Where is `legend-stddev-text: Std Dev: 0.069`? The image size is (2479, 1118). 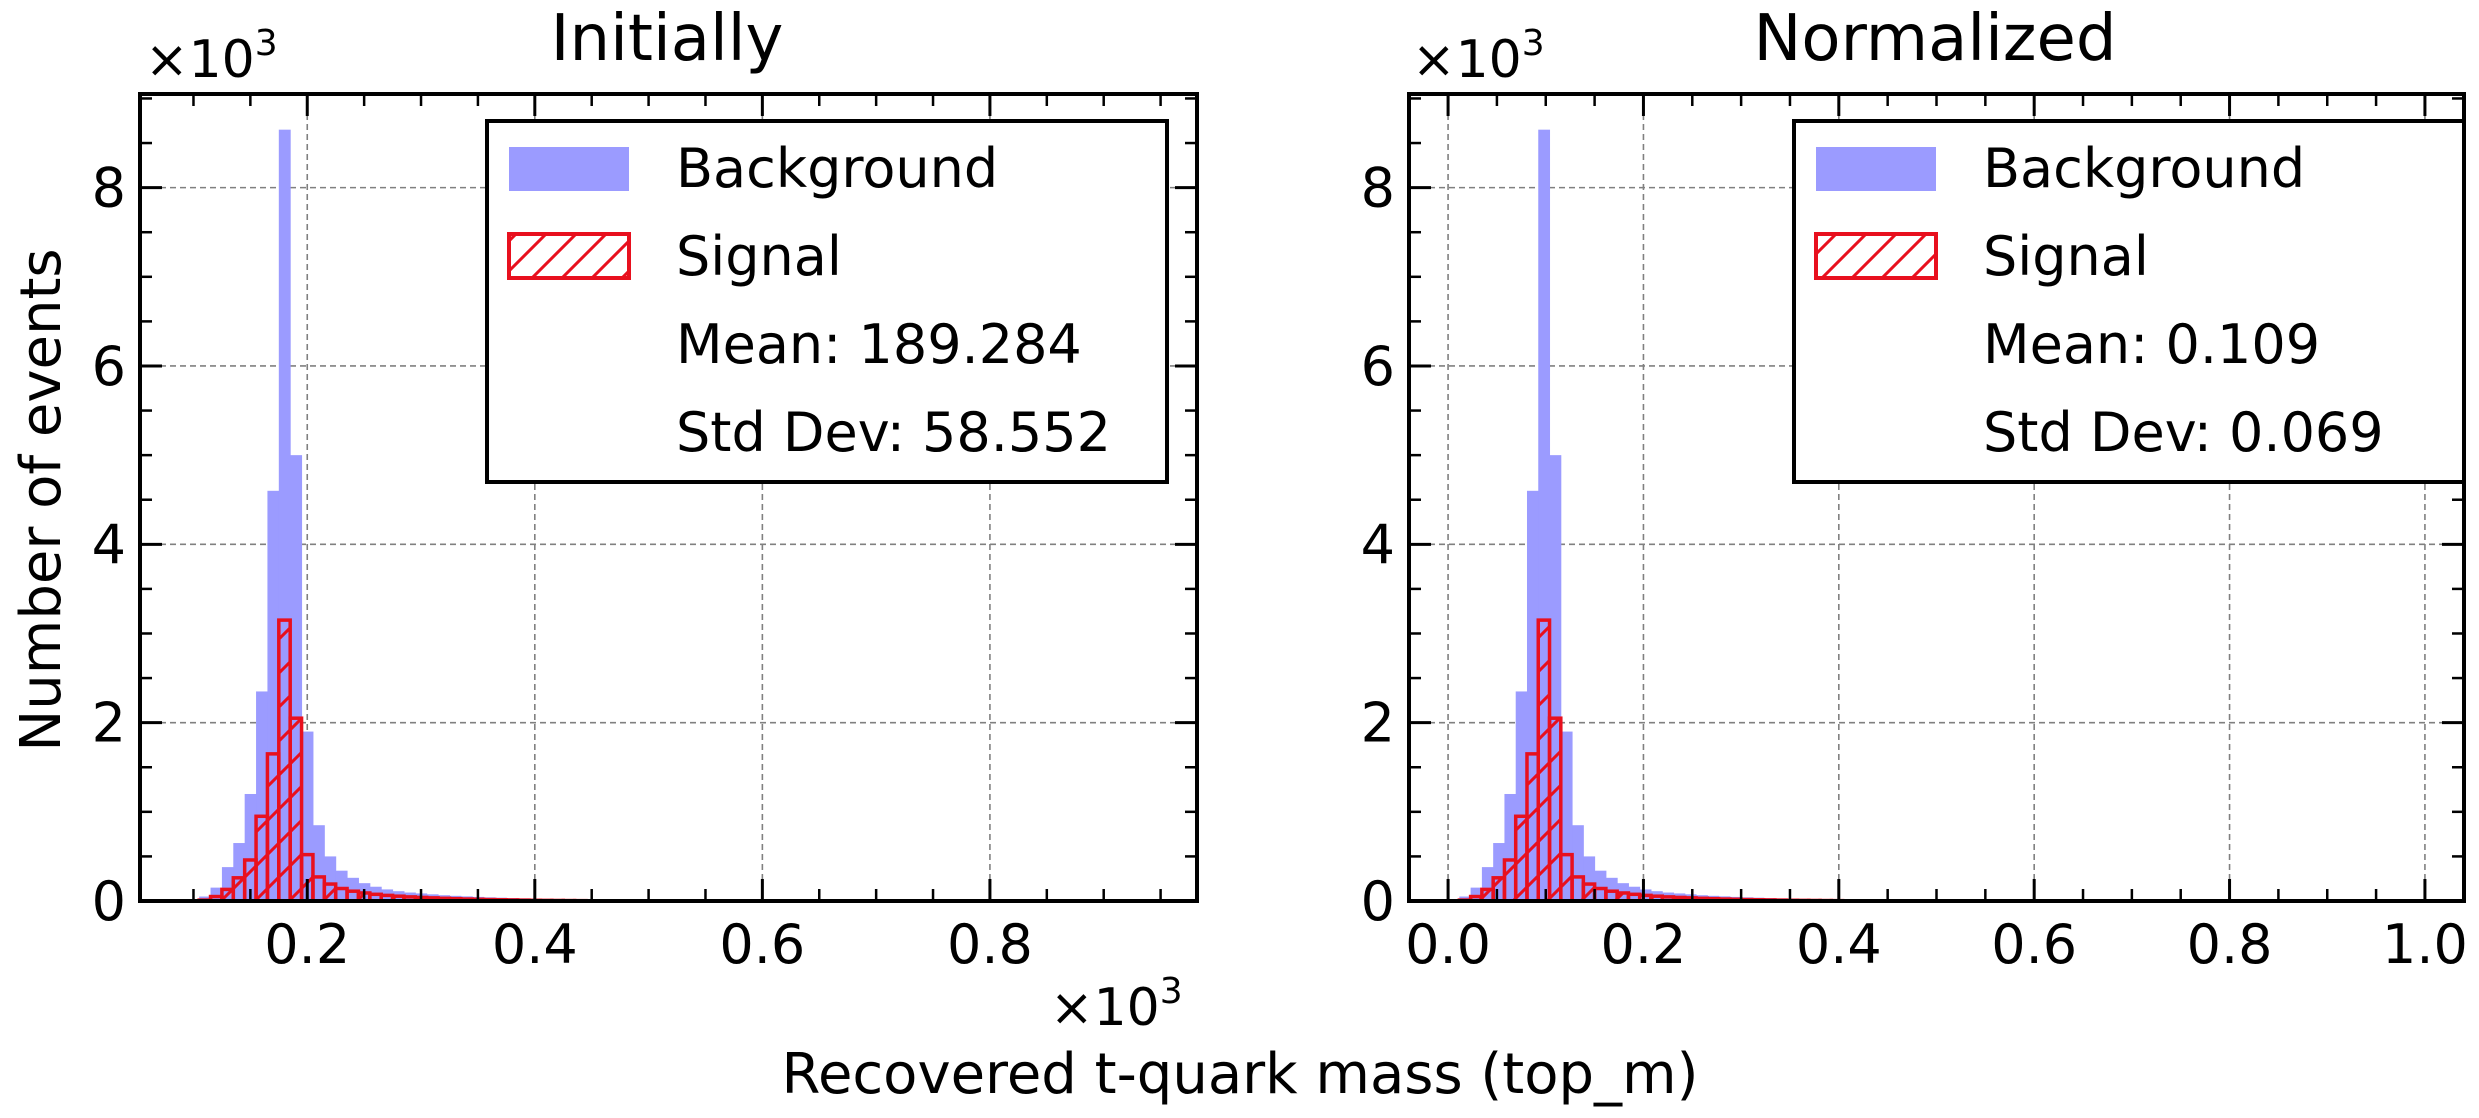 legend-stddev-text: Std Dev: 0.069 is located at coordinates (2183, 432).